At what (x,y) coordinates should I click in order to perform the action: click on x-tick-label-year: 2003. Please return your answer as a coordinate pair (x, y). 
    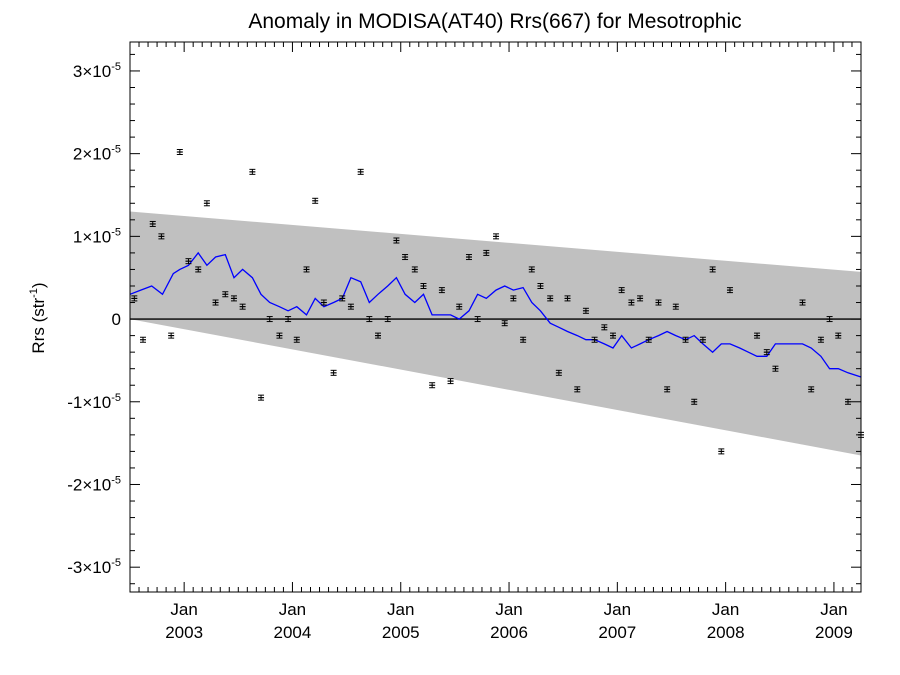
    Looking at the image, I should click on (184, 632).